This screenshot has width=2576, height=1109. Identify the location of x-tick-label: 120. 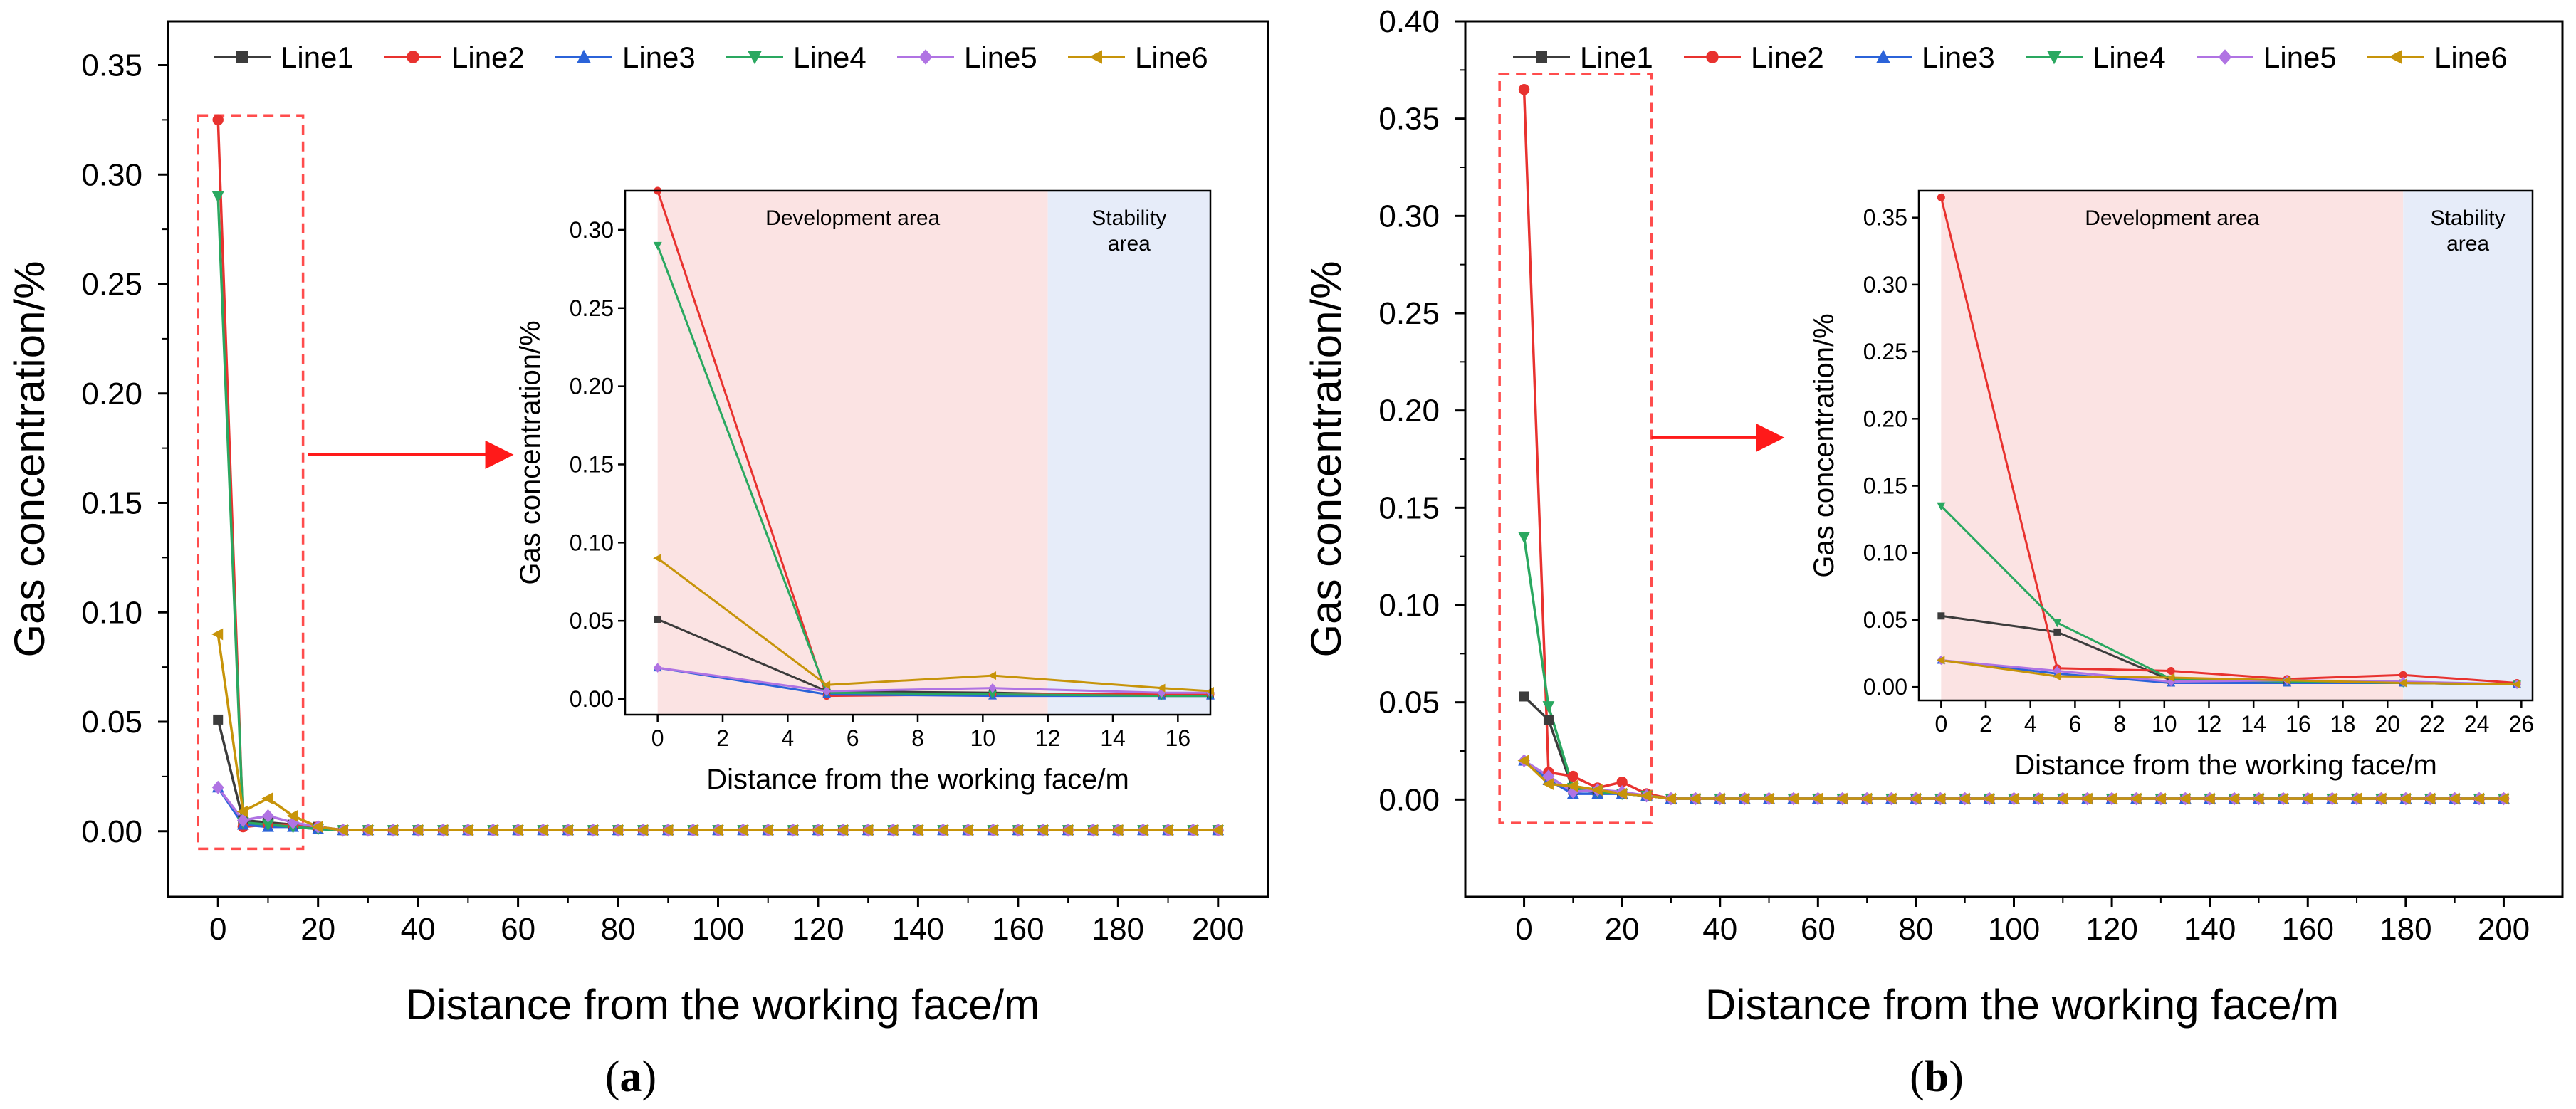
(818, 929).